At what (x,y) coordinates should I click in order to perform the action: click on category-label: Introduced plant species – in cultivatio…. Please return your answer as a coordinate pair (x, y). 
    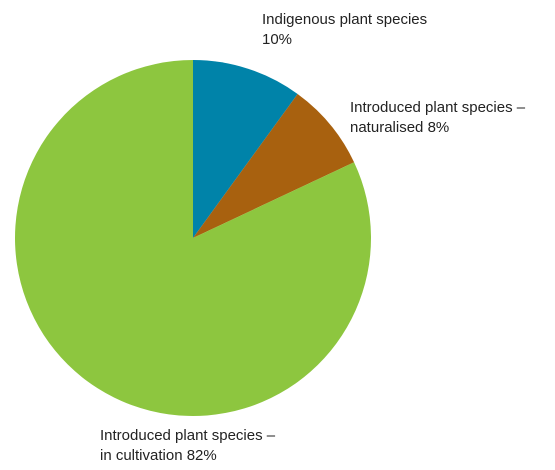
    Looking at the image, I should click on (188, 445).